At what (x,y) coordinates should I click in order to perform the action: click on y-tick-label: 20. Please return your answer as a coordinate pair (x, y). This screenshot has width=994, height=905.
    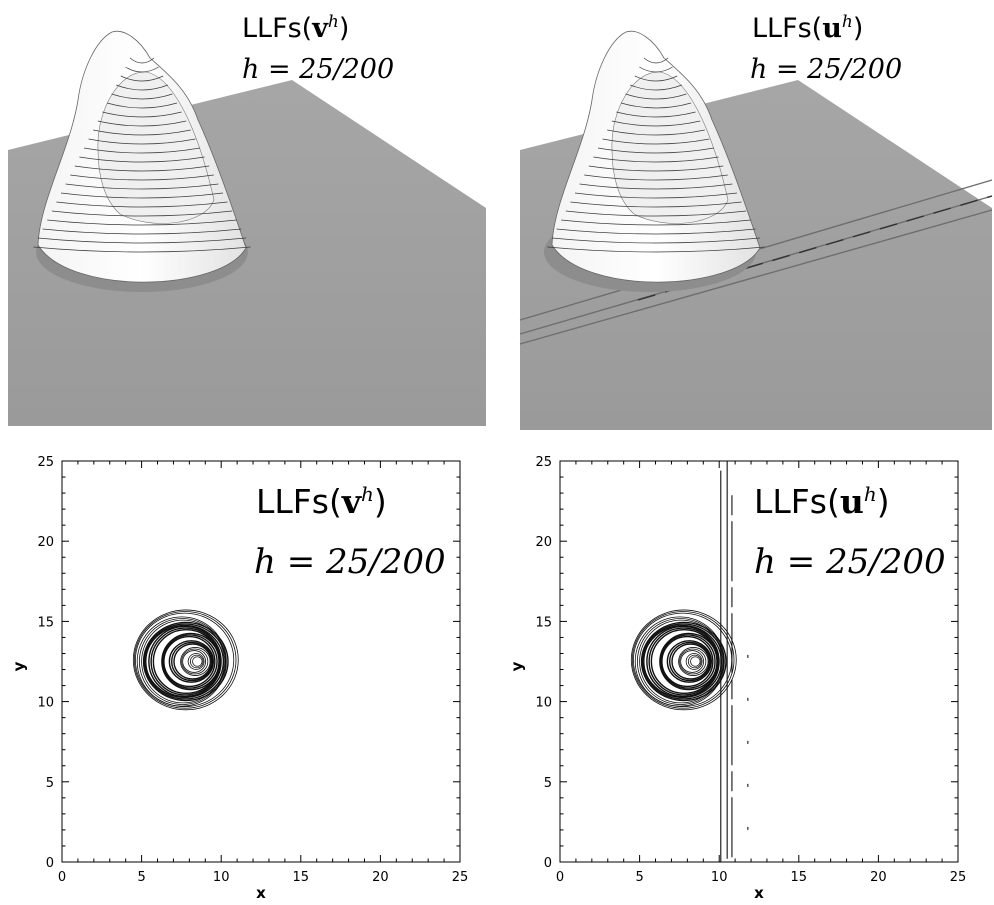
    Looking at the image, I should click on (543, 542).